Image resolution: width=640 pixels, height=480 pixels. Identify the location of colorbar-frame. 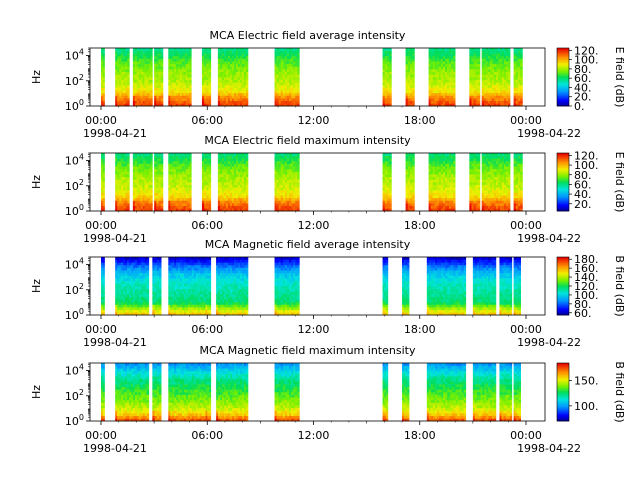
(563, 77).